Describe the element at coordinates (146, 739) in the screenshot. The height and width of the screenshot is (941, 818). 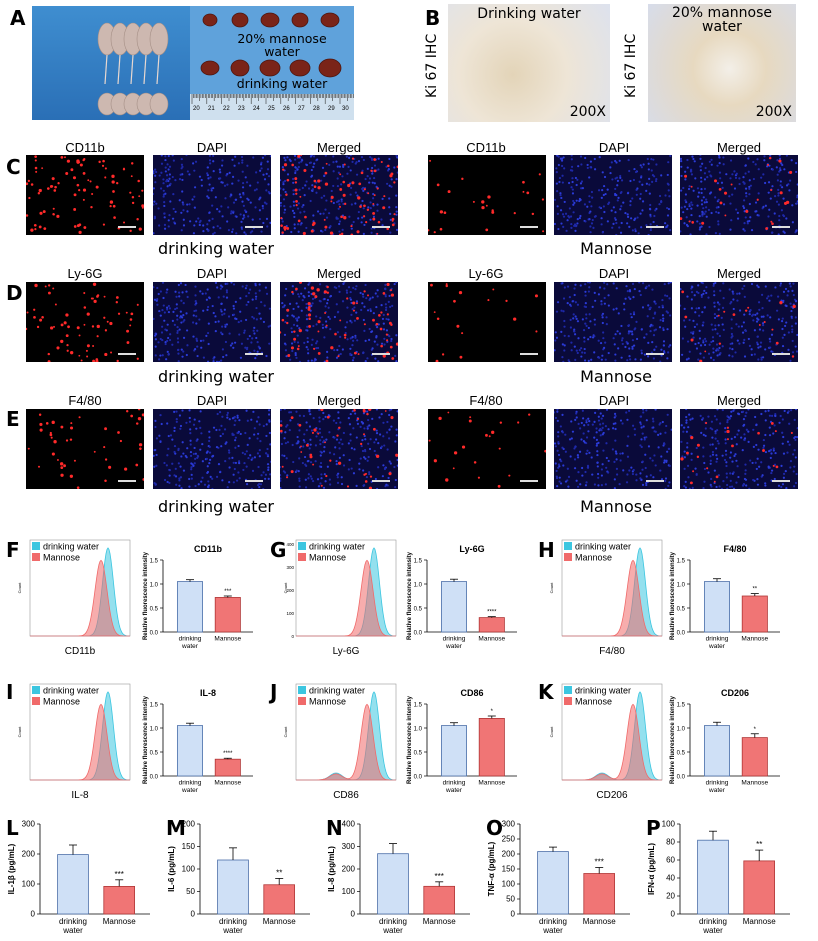
I see `bar-chart-ylabel: Relative fluorescence intensity` at that location.